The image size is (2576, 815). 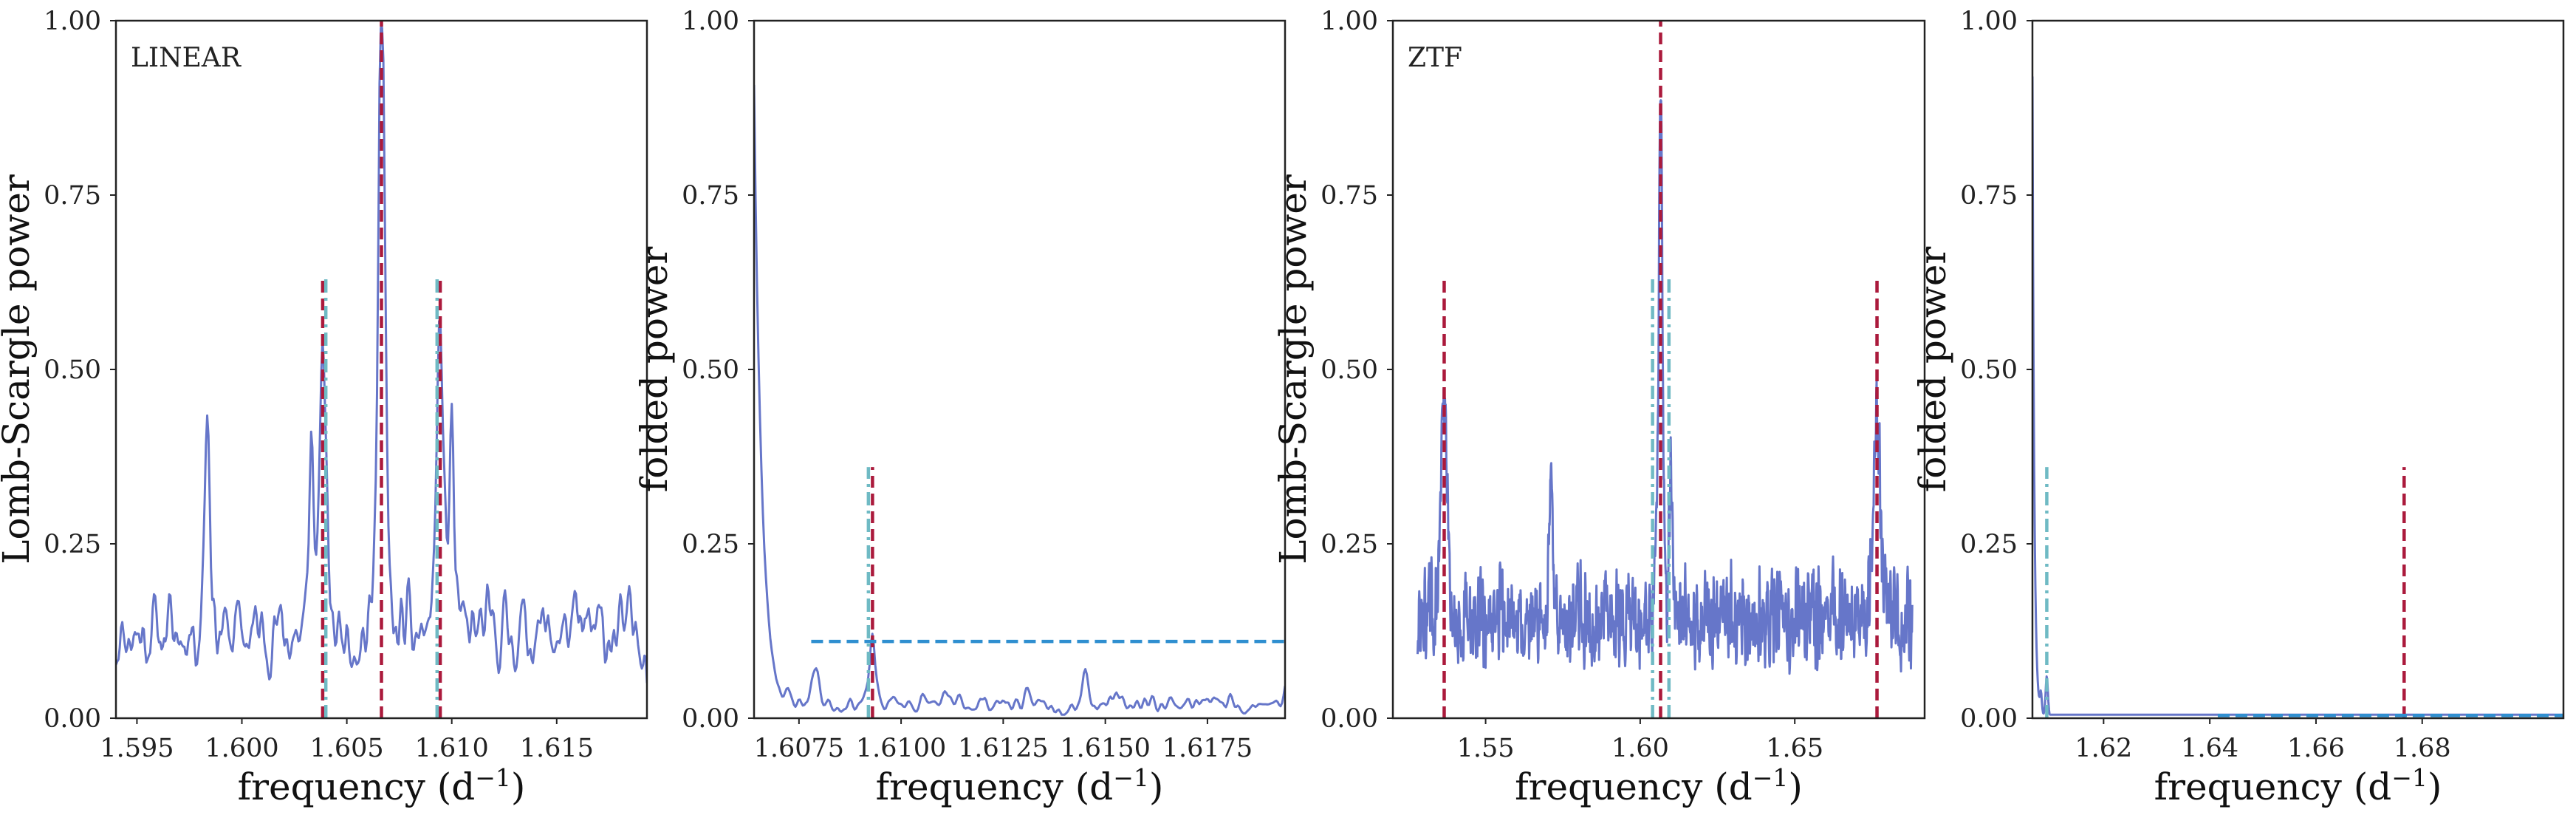 What do you see at coordinates (1486, 748) in the screenshot?
I see `x-tick-label: 1.55` at bounding box center [1486, 748].